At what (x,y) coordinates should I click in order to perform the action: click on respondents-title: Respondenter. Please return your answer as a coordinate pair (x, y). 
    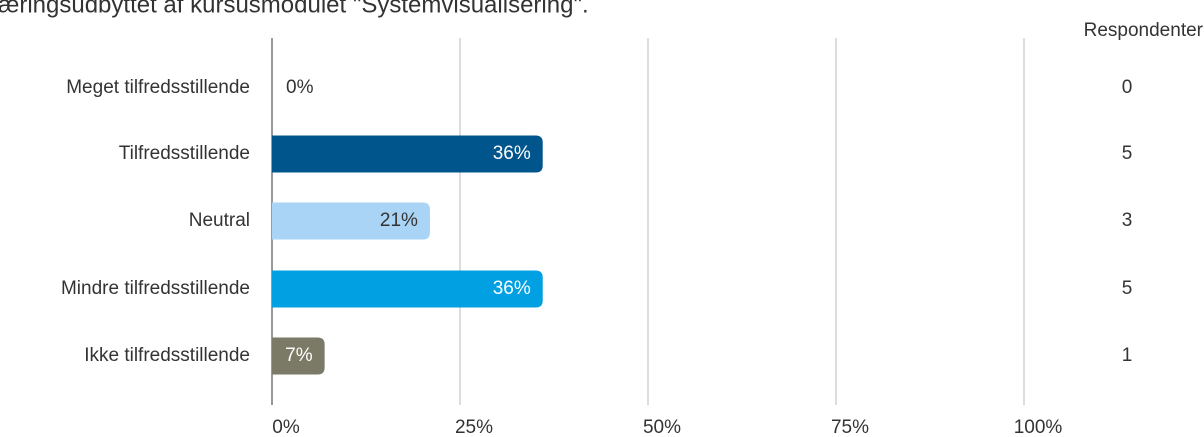
    Looking at the image, I should click on (1144, 30).